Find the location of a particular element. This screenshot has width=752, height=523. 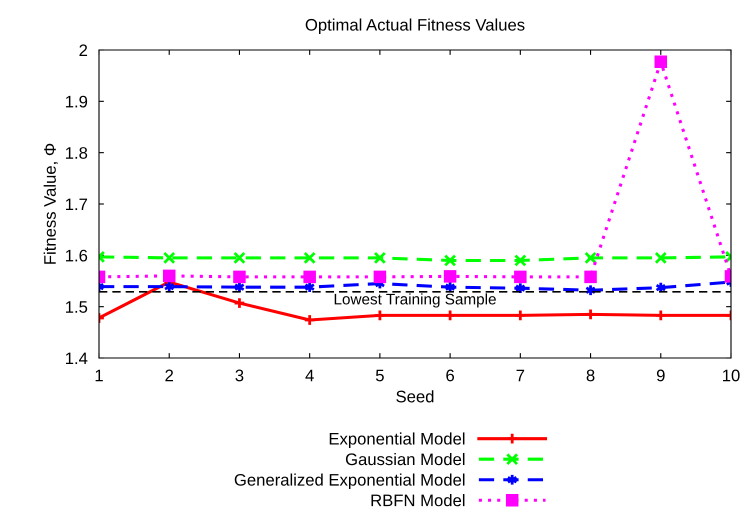

x-tick-label: 2 is located at coordinates (169, 376).